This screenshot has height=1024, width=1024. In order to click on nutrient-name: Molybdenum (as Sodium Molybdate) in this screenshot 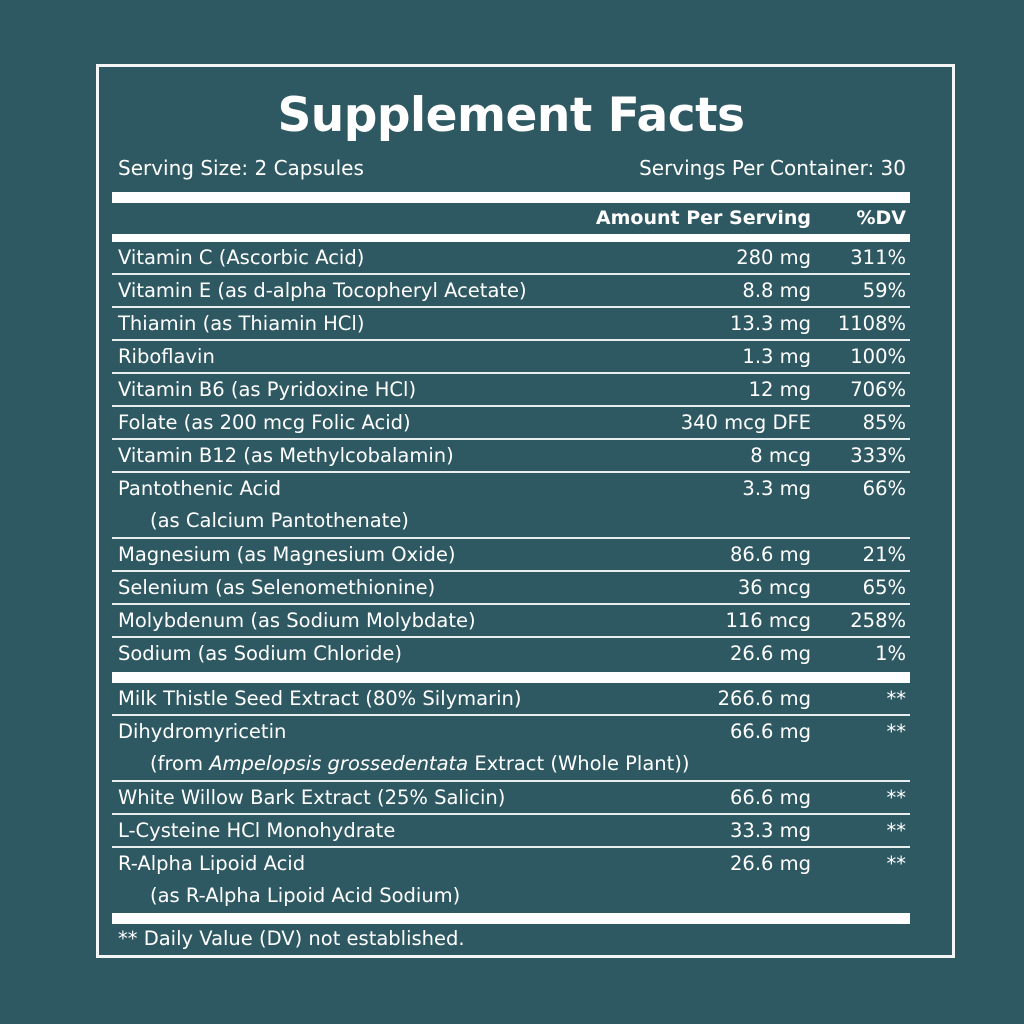, I will do `click(297, 620)`.